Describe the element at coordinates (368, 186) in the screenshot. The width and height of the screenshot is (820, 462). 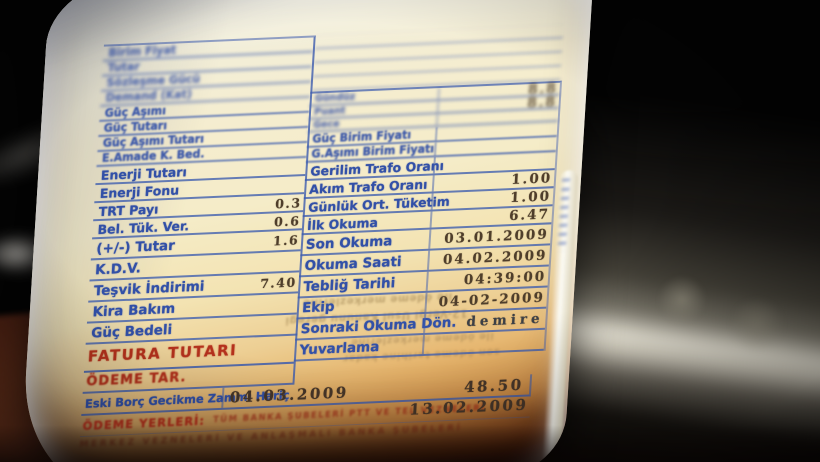
I see `row-label: Akım Trafo Oranı` at that location.